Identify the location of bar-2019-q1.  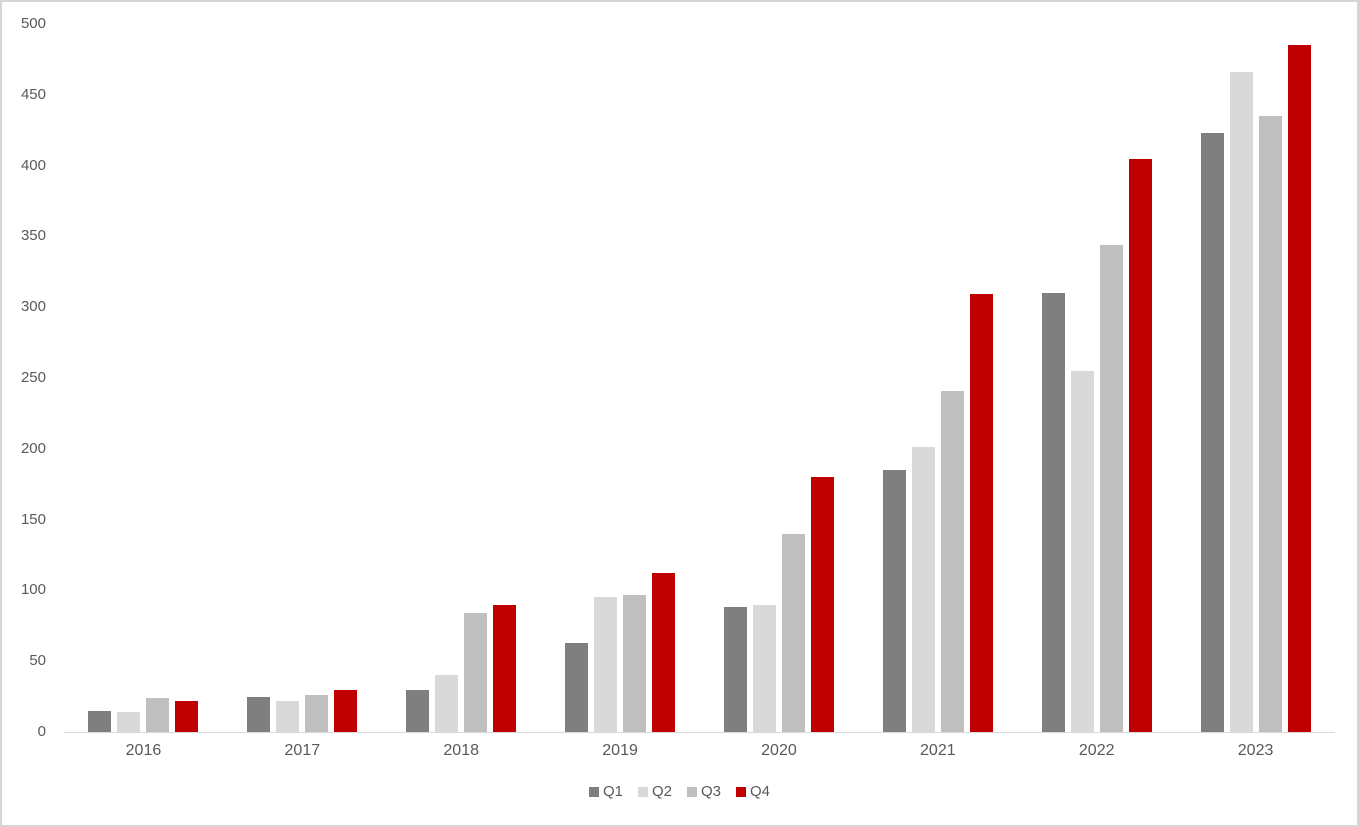
(577, 687).